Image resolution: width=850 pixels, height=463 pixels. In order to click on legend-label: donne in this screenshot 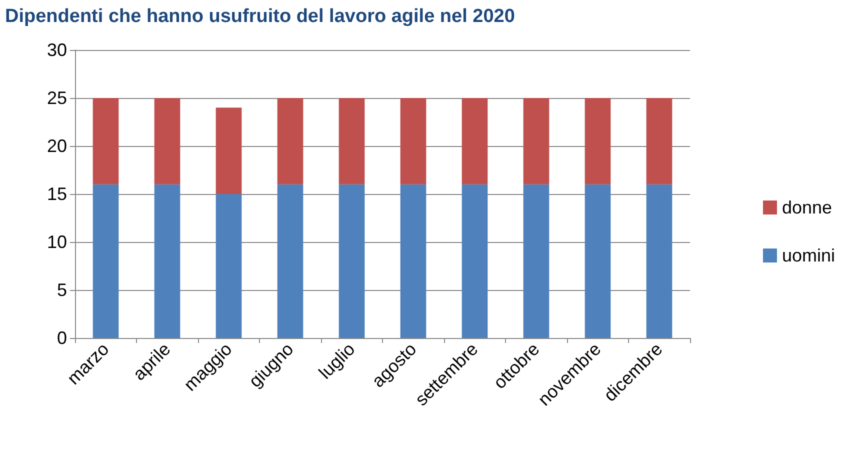, I will do `click(807, 208)`.